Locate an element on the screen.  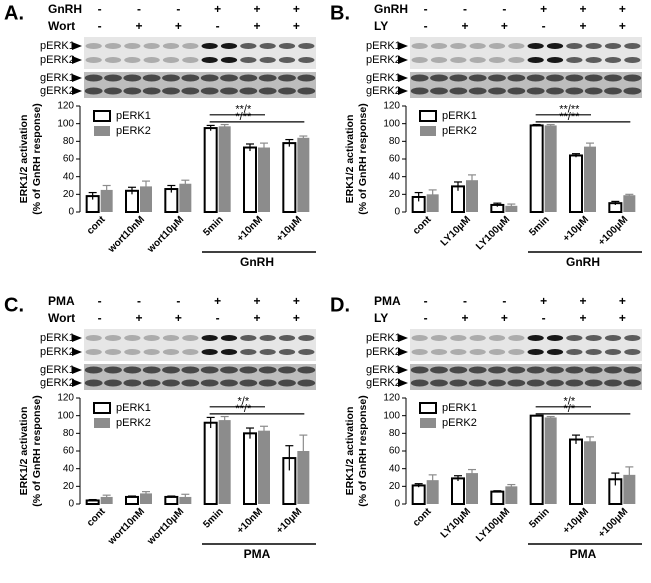
x-tick-label: +10μM is located at coordinates (289, 521).